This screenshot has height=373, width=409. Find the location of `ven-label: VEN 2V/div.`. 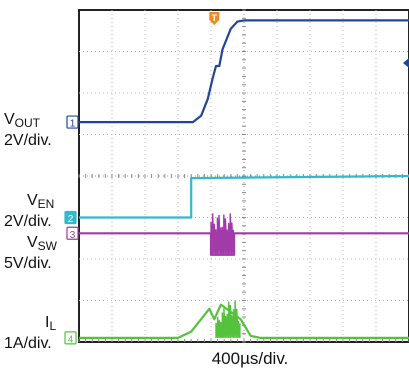

ven-label: VEN 2V/div. is located at coordinates (29, 211).